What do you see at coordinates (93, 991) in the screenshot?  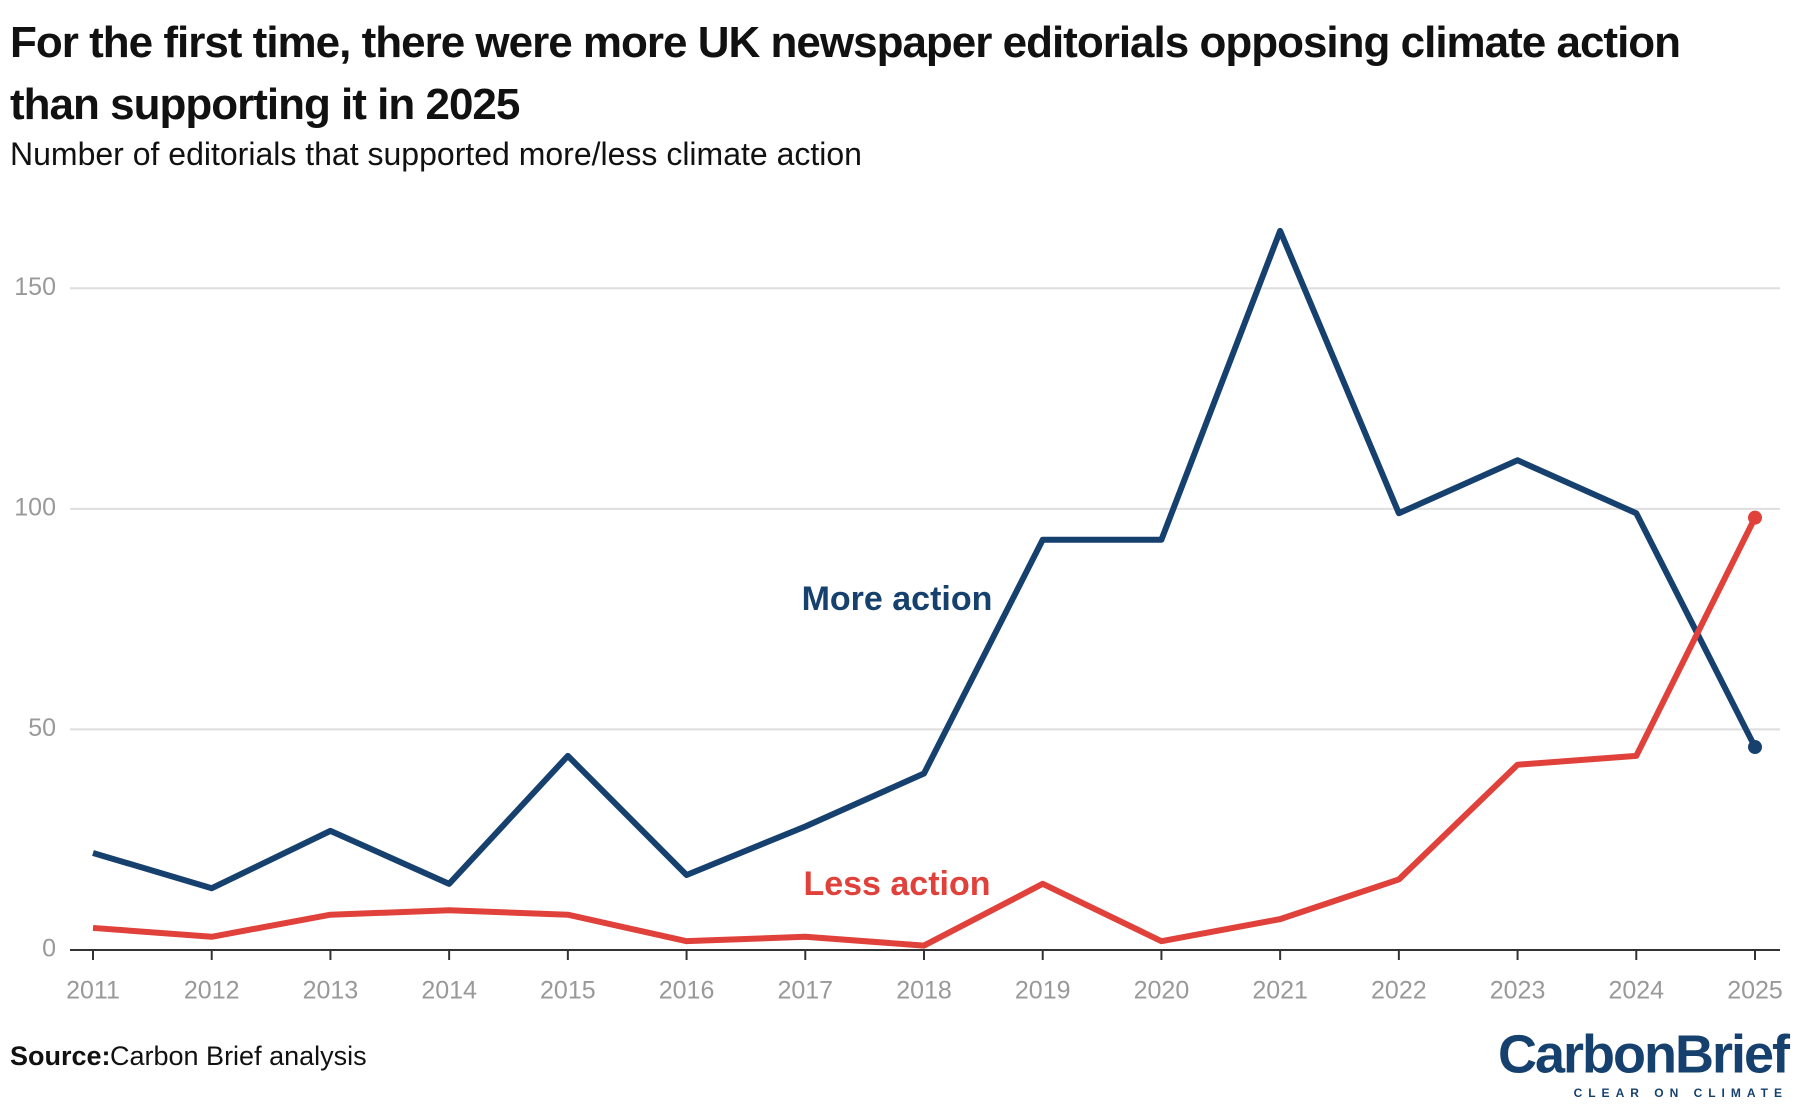 I see `x-tick-label: 2011` at bounding box center [93, 991].